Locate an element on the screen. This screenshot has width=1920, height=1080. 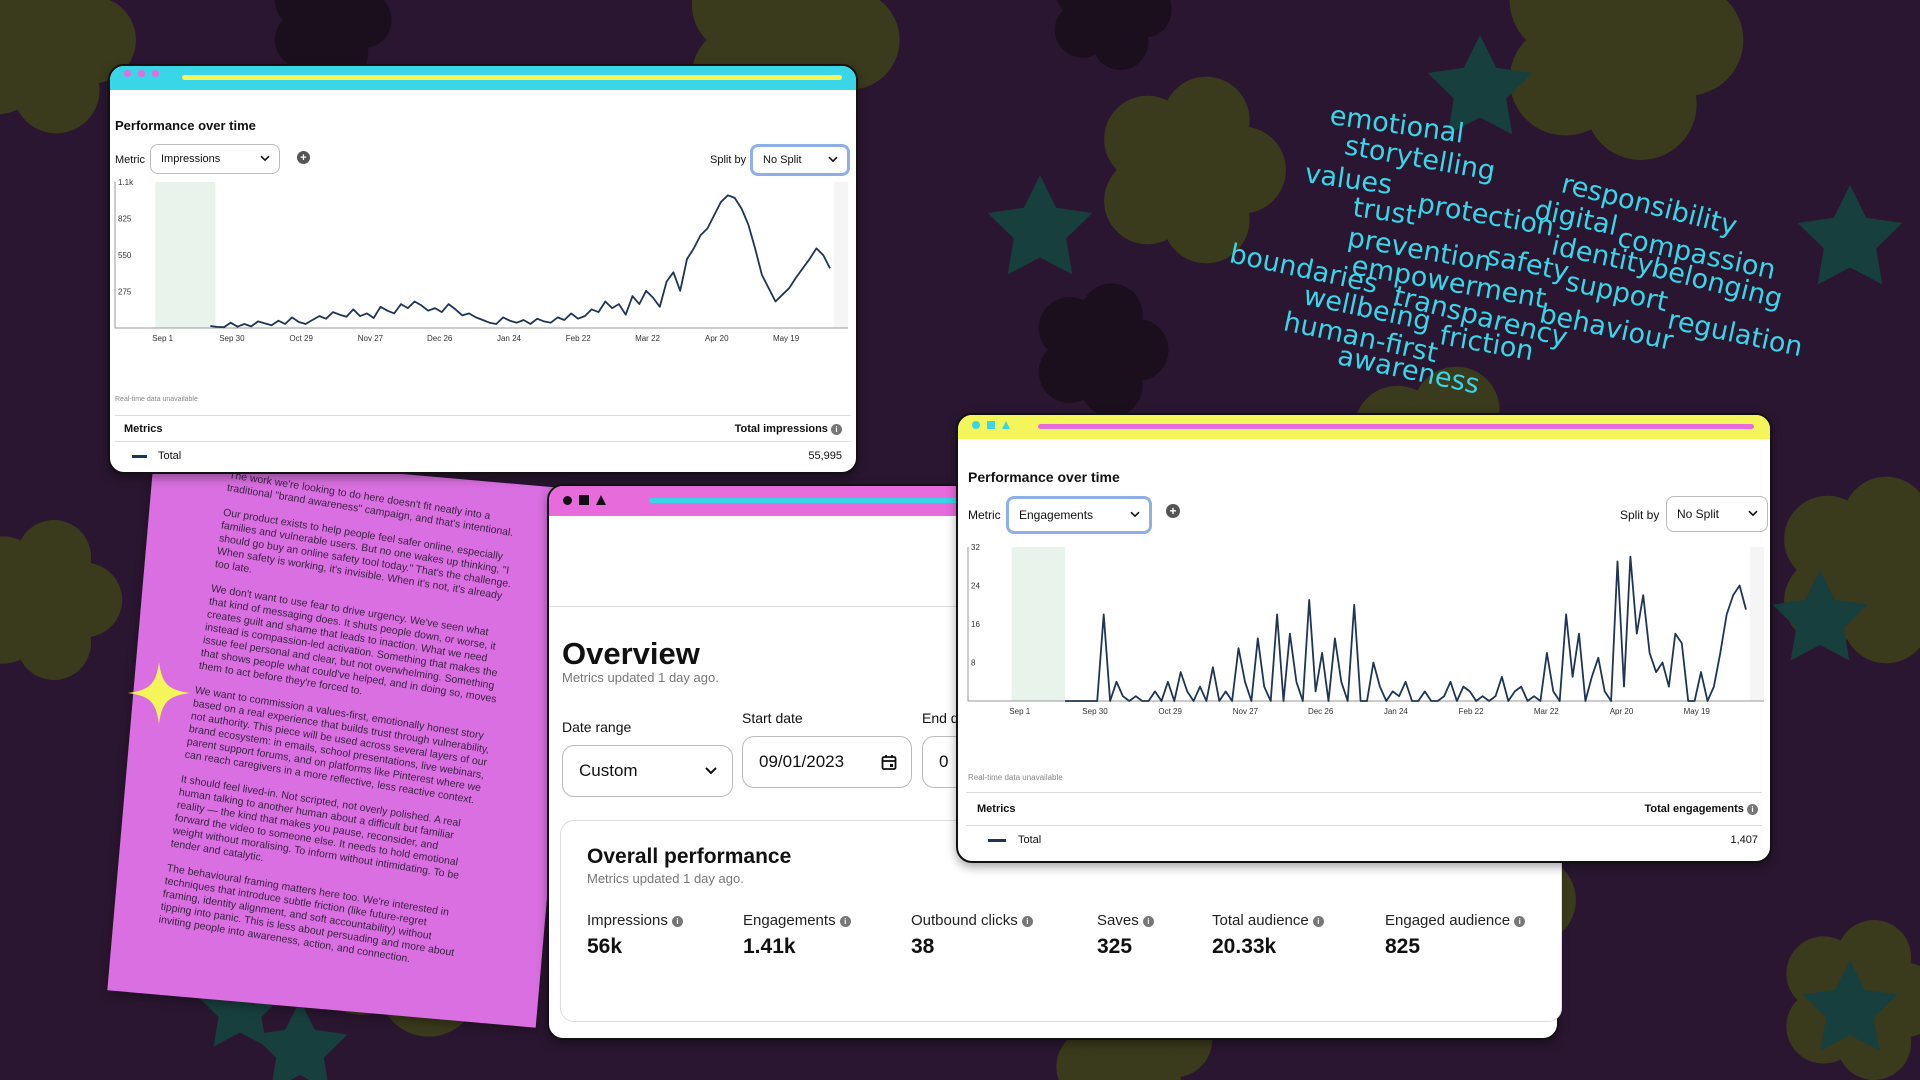
x-tick-label: Feb 22 is located at coordinates (578, 338).